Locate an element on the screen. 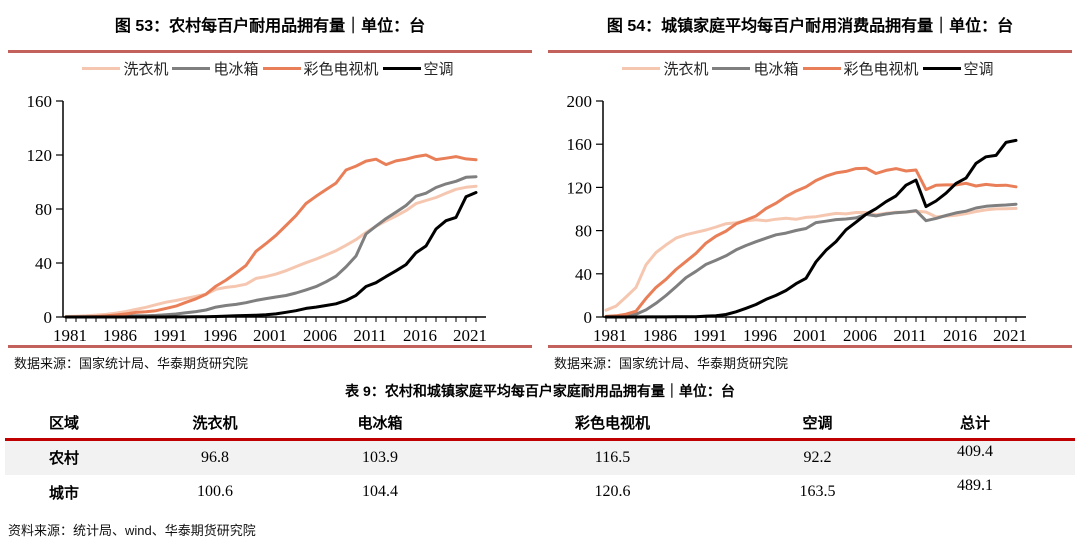 This screenshot has width=1080, height=539. cell-rural-total: 409.4 is located at coordinates (975, 457).